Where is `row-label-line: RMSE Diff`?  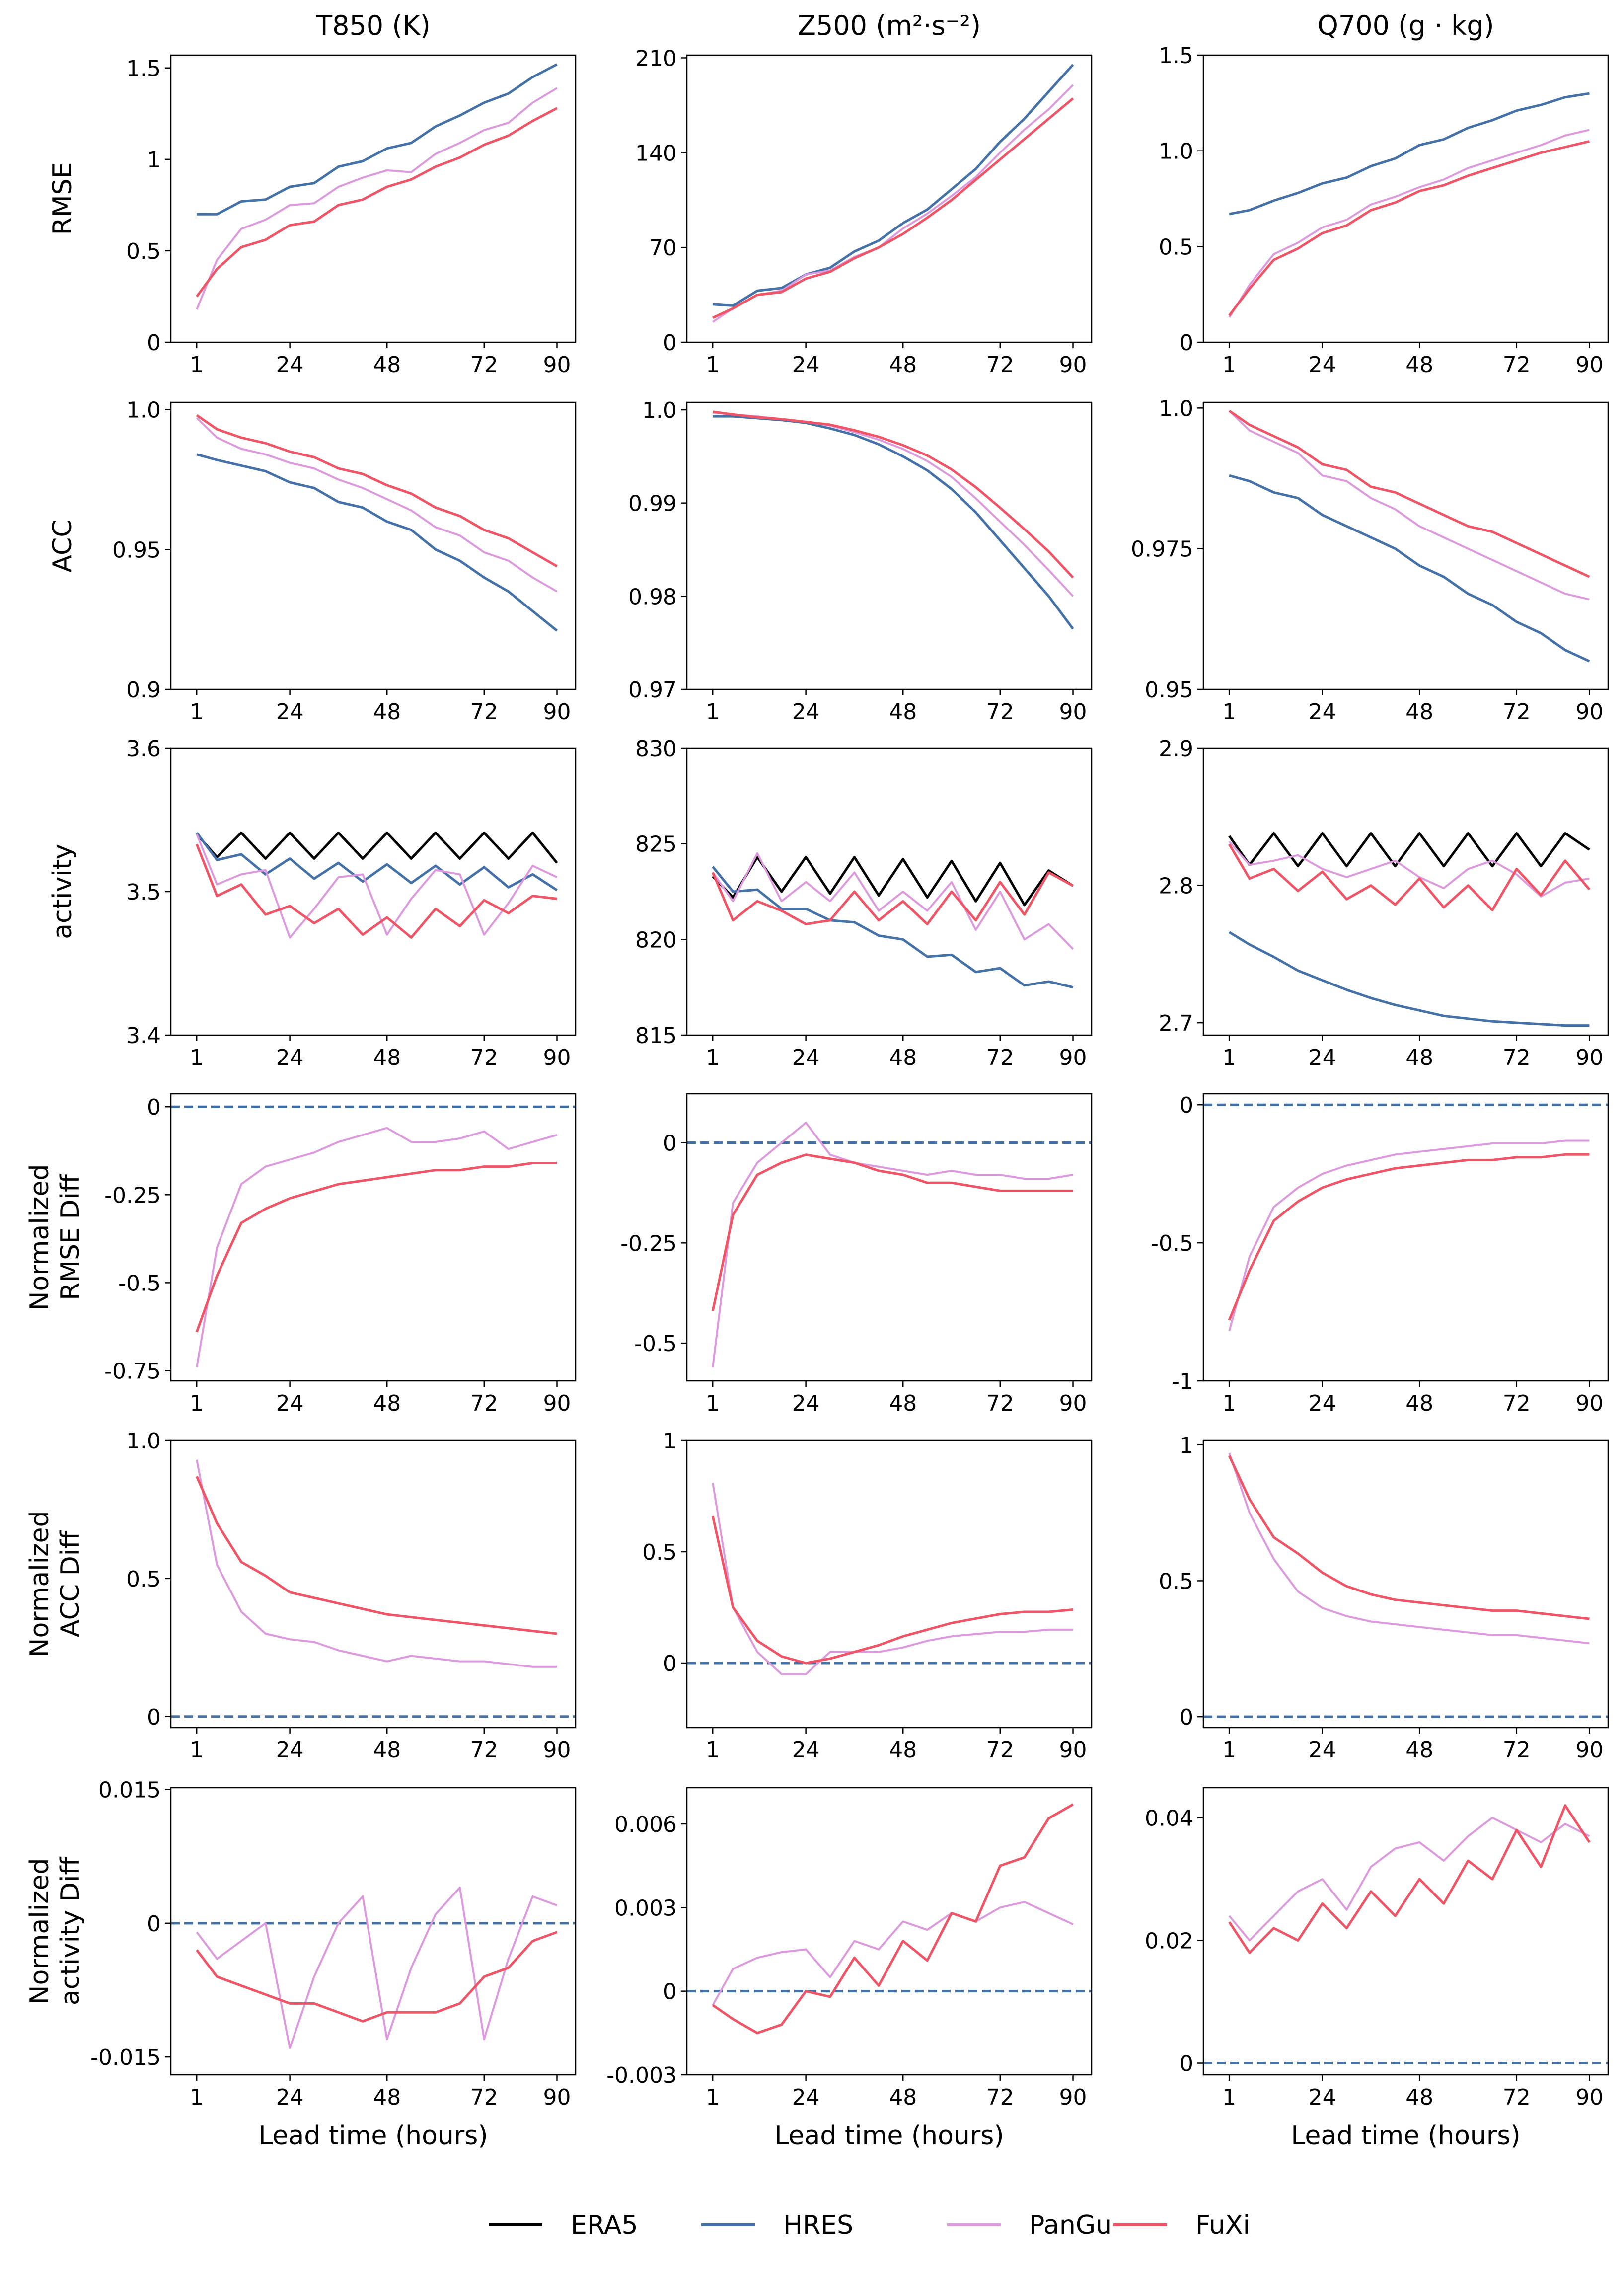
row-label-line: RMSE Diff is located at coordinates (70, 1237).